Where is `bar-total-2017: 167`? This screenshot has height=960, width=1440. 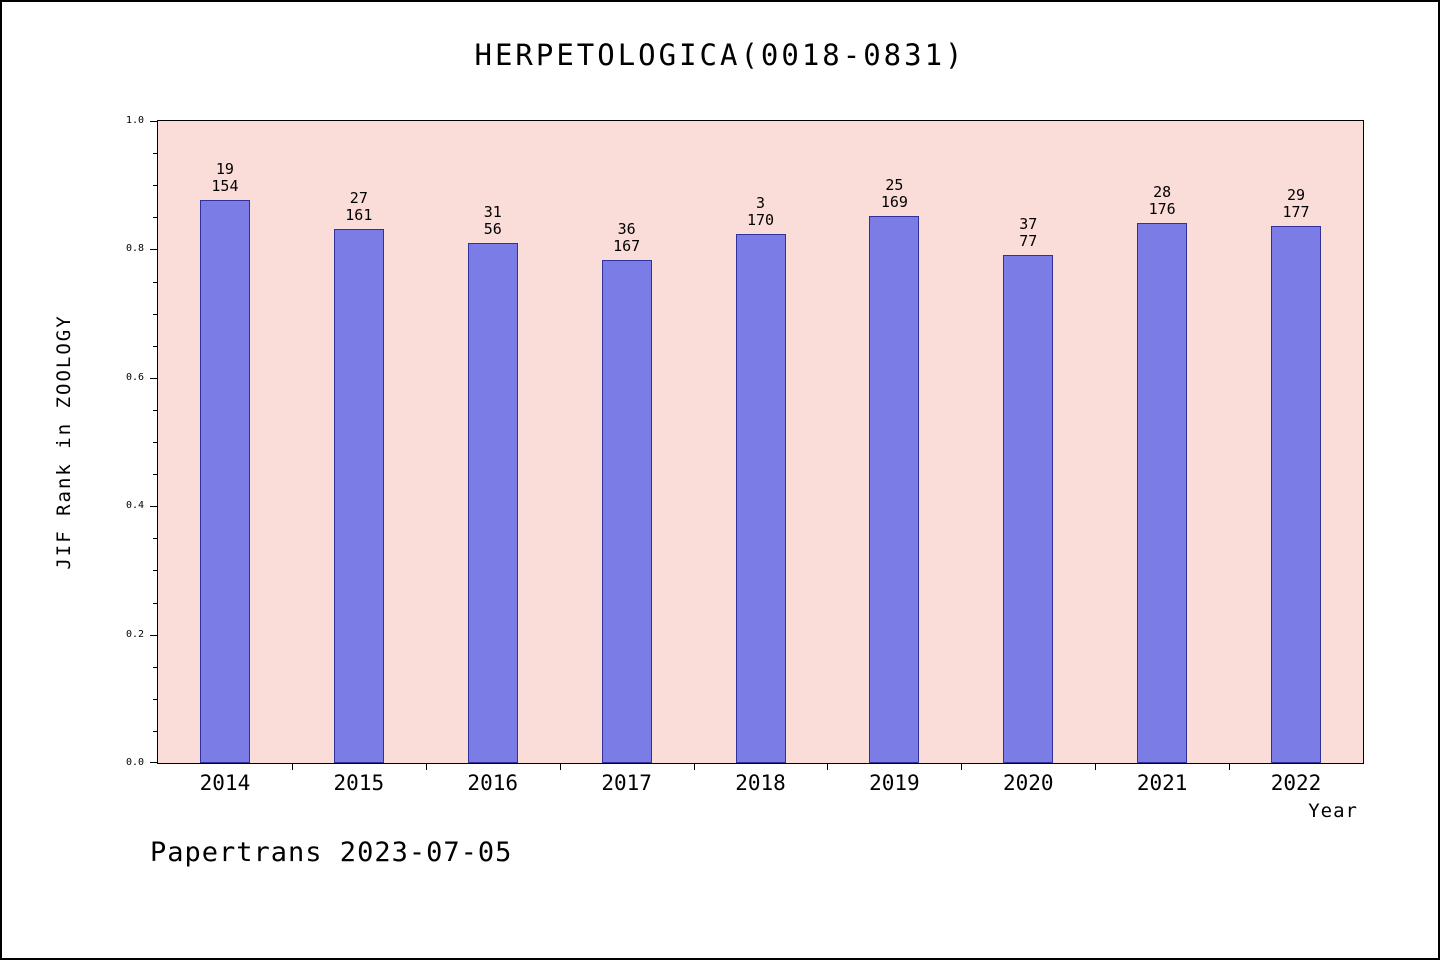 bar-total-2017: 167 is located at coordinates (627, 246).